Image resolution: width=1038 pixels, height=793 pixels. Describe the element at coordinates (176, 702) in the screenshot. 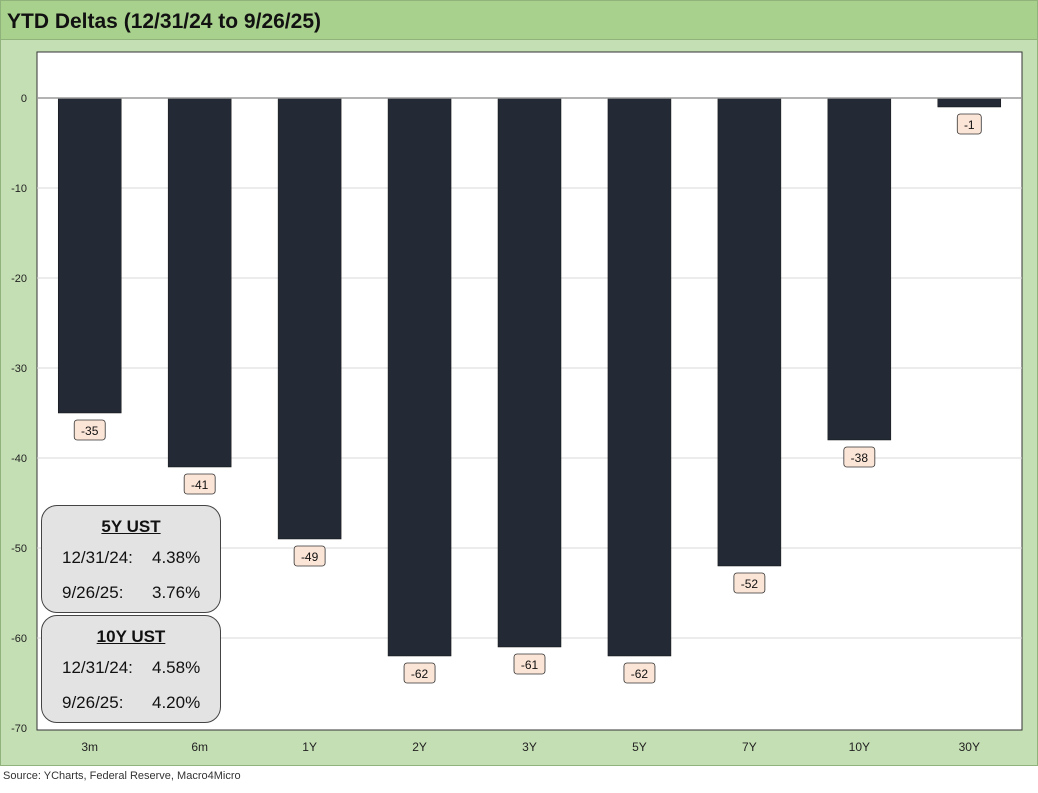

I see `info-box-value: 4.20%` at that location.